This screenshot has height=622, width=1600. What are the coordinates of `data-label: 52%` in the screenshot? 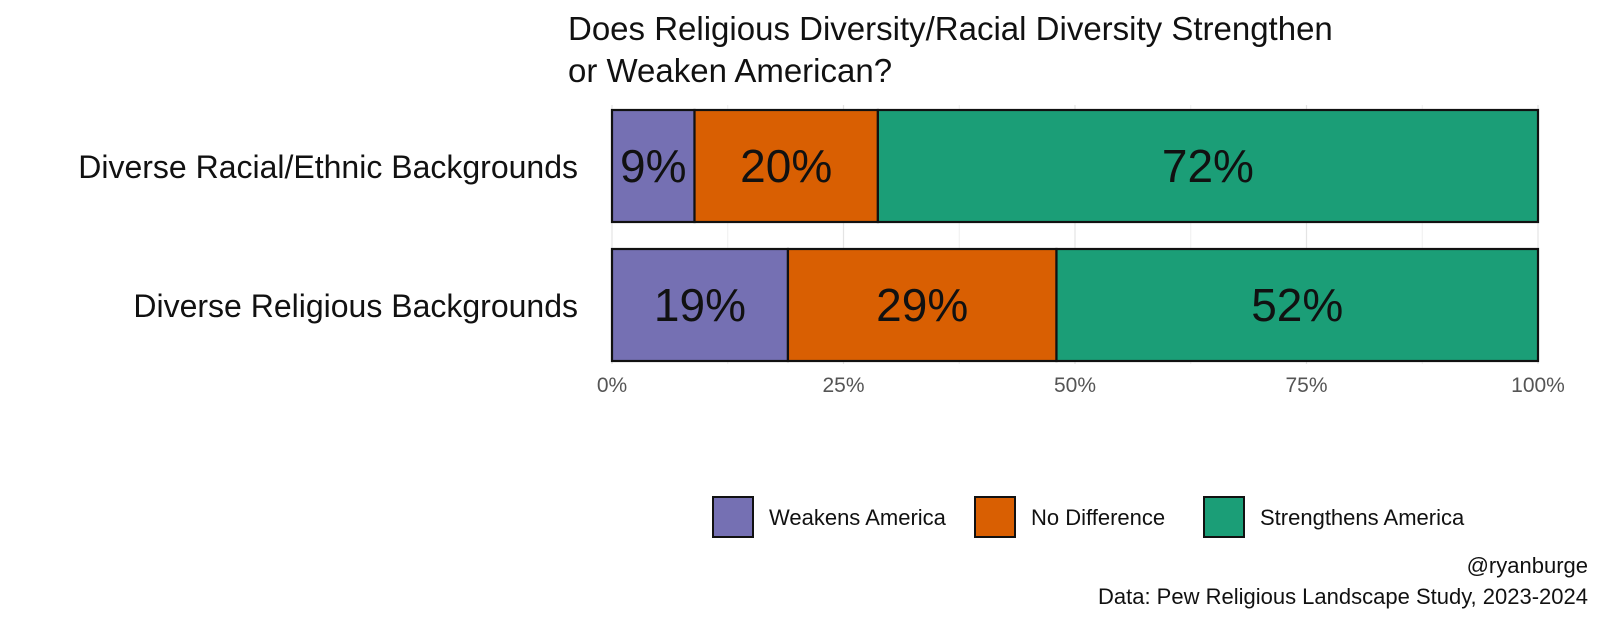 It's located at (1297, 305).